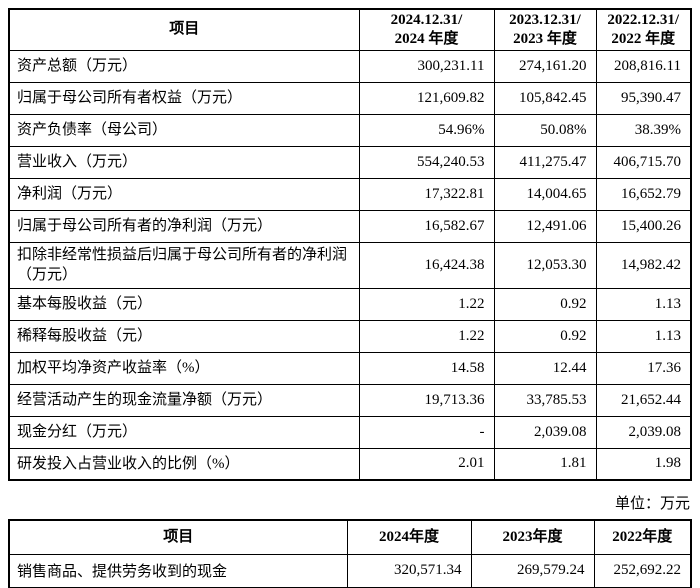 This screenshot has height=588, width=700. What do you see at coordinates (545, 400) in the screenshot?
I see `value-2023: 33,785.53` at bounding box center [545, 400].